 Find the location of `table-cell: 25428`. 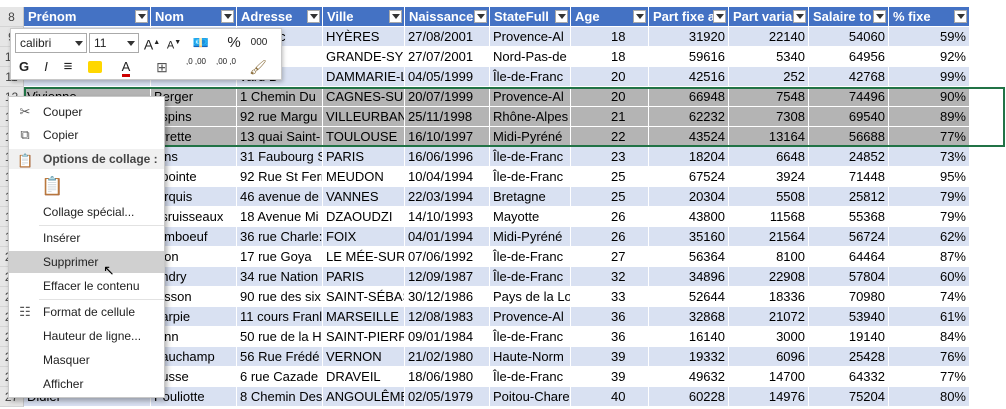

table-cell: 25428 is located at coordinates (849, 357).